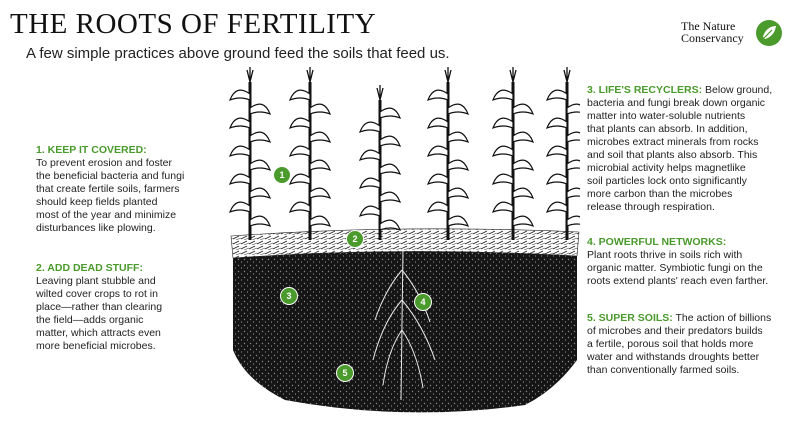 The height and width of the screenshot is (424, 800). I want to click on panel-line: organic matter. Symbiotic fungi on the, so click(675, 268).